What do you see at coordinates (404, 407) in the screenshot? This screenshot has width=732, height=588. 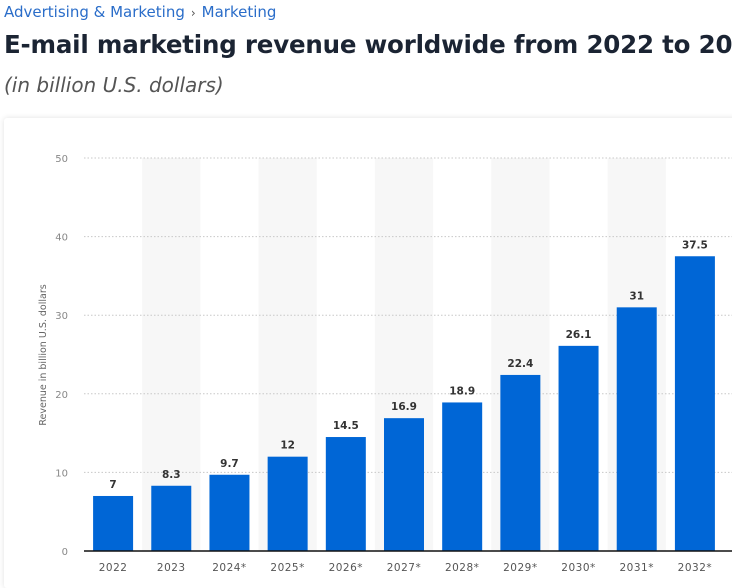 I see `data-label: 16.9` at bounding box center [404, 407].